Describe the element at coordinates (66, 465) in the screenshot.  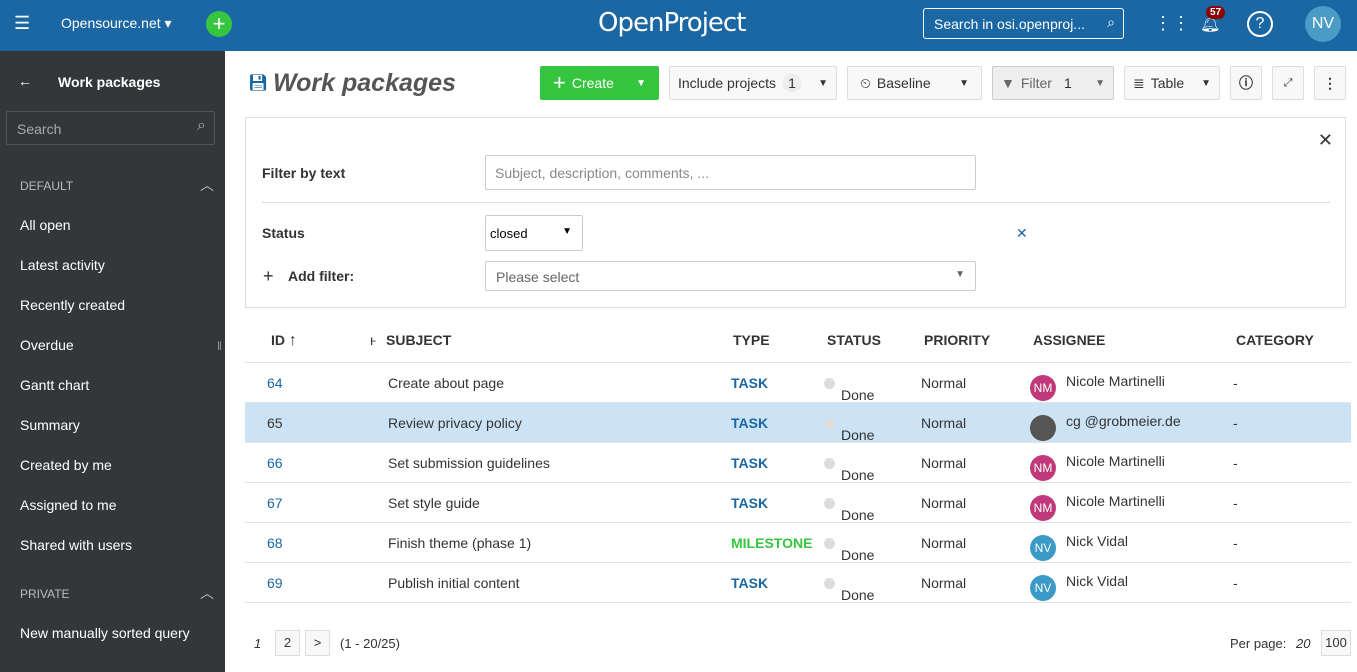
I see `sidebar-item: Created by me` at that location.